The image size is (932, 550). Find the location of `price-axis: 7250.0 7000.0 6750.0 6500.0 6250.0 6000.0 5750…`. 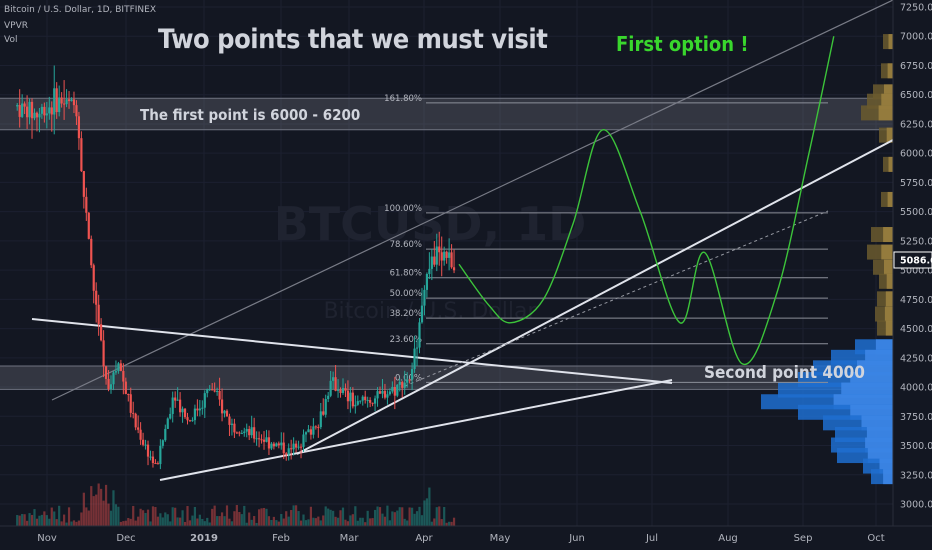

price-axis: 7250.0 7000.0 6750.0 6500.0 6250.0 6000.0 5750… is located at coordinates (912, 275).